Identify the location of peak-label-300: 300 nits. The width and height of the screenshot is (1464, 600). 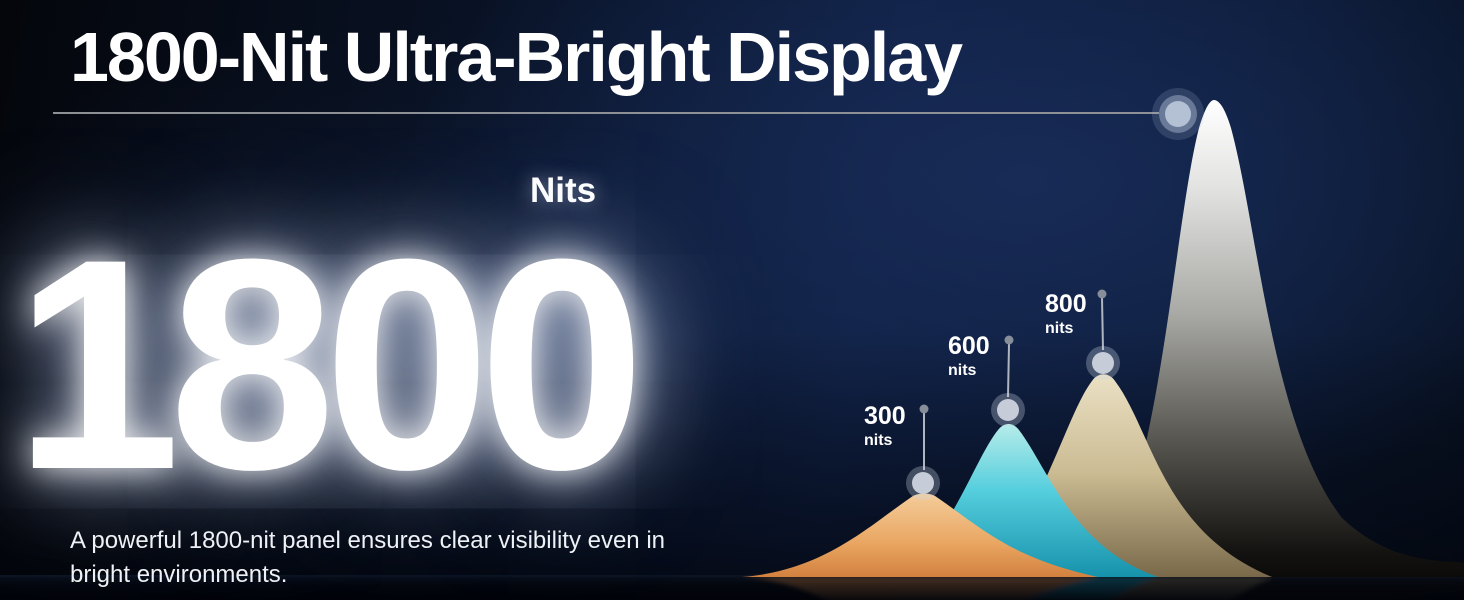
(885, 426).